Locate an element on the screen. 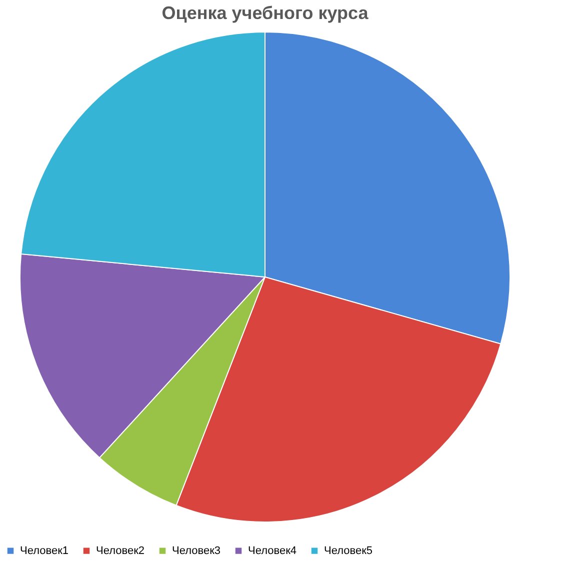 This screenshot has height=585, width=585. chart-title: Оценка учебного курса is located at coordinates (266, 13).